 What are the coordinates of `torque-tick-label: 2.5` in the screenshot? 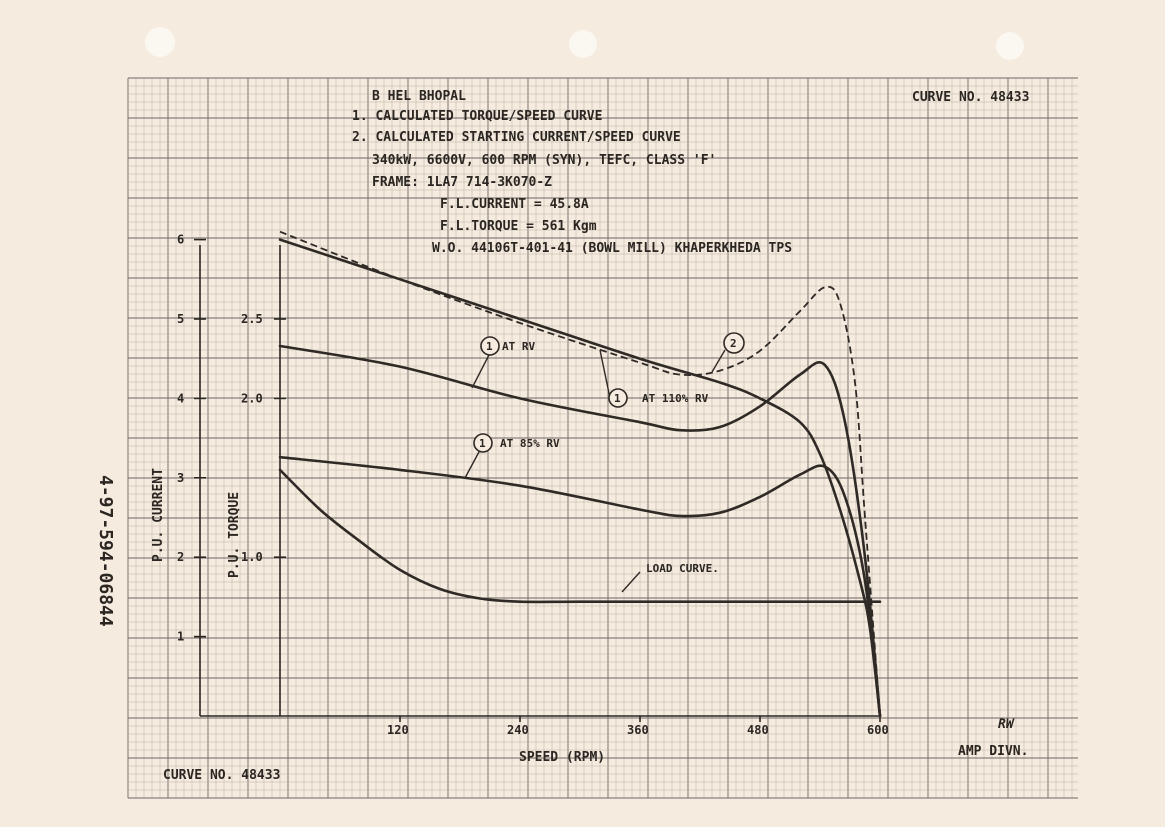 It's located at (252, 319).